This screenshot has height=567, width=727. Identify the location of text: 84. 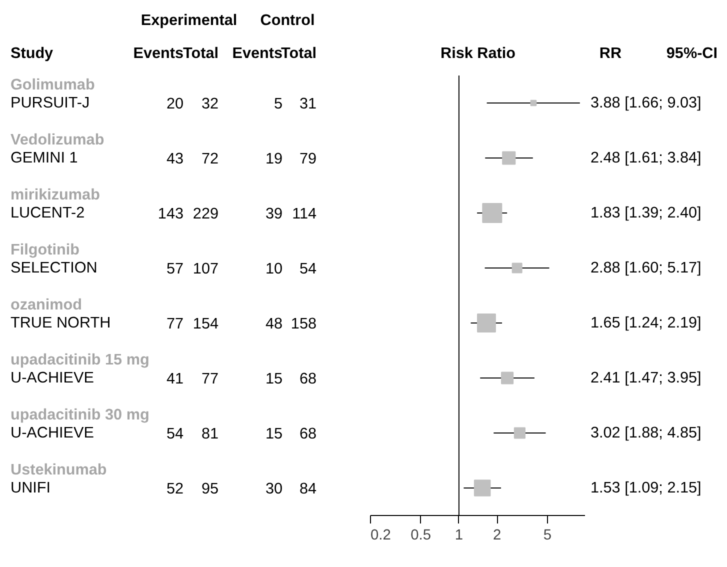
(308, 489).